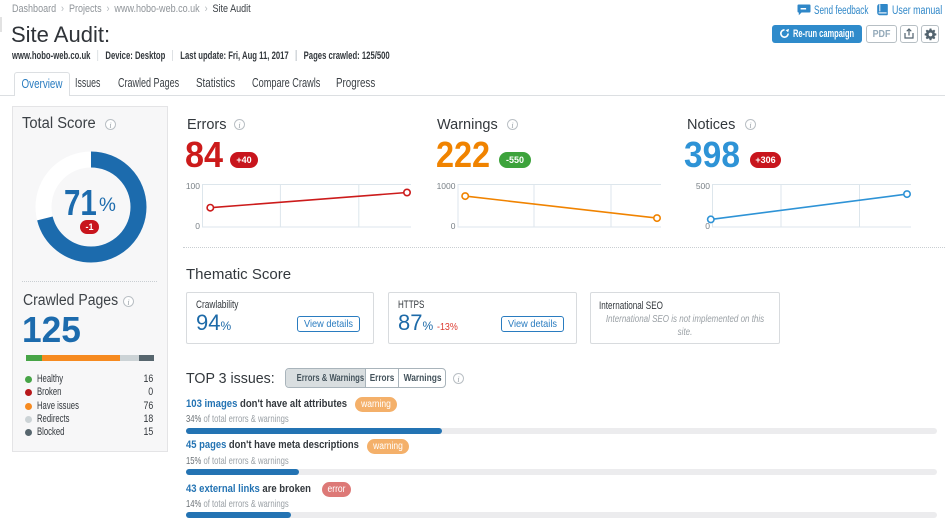 The image size is (945, 526). Describe the element at coordinates (446, 186) in the screenshot. I see `svg-text: 1000` at that location.